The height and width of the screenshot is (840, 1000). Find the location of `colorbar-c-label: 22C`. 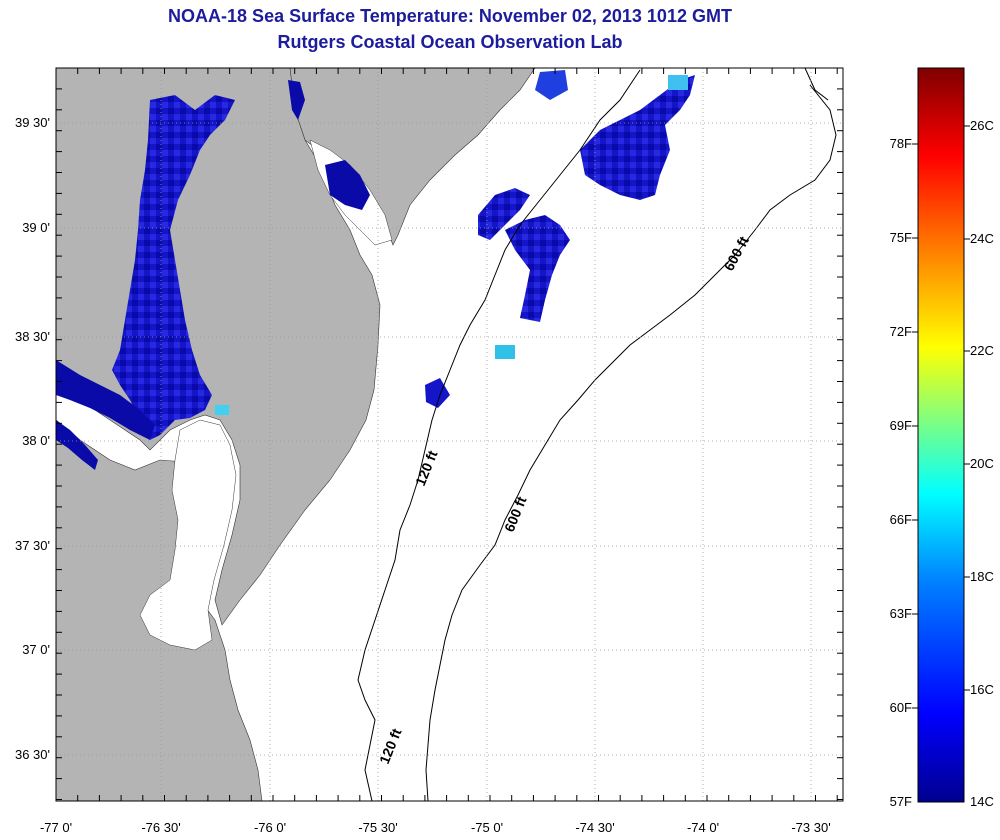

colorbar-c-label: 22C is located at coordinates (982, 350).